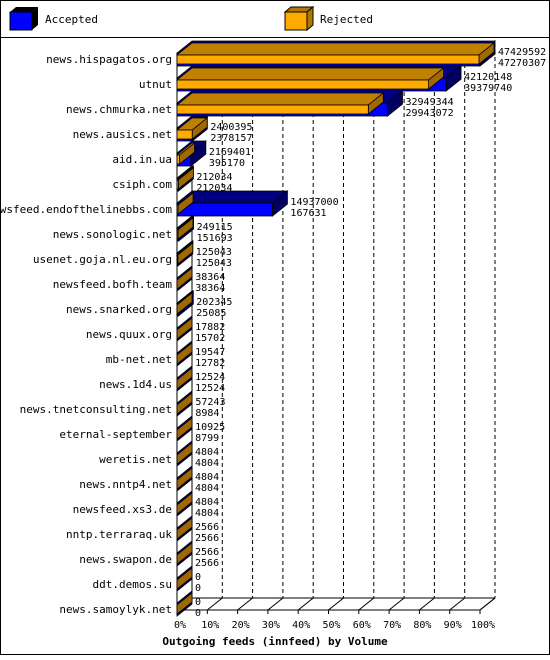 This screenshot has height=660, width=550. What do you see at coordinates (115, 434) in the screenshot?
I see `category-label: eternal-september` at bounding box center [115, 434].